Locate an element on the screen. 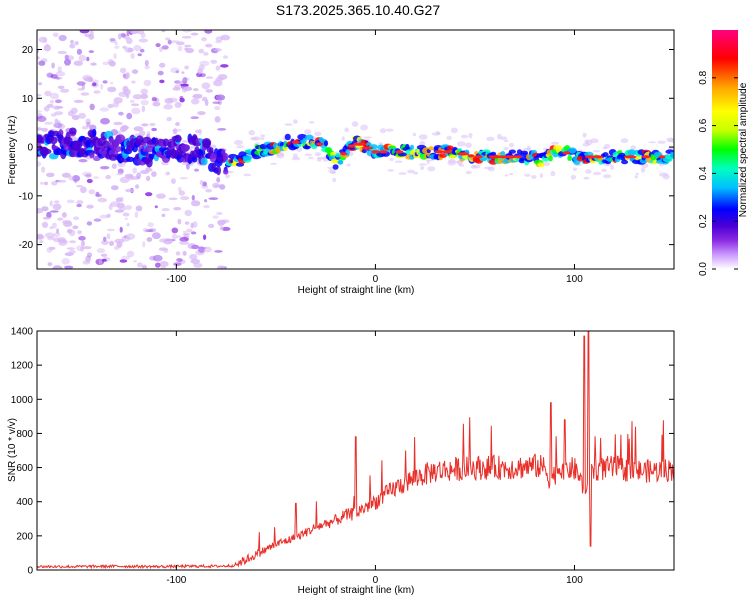 This screenshot has height=605, width=750. colorbar-label: Normalized spectral amplitude is located at coordinates (743, 149).